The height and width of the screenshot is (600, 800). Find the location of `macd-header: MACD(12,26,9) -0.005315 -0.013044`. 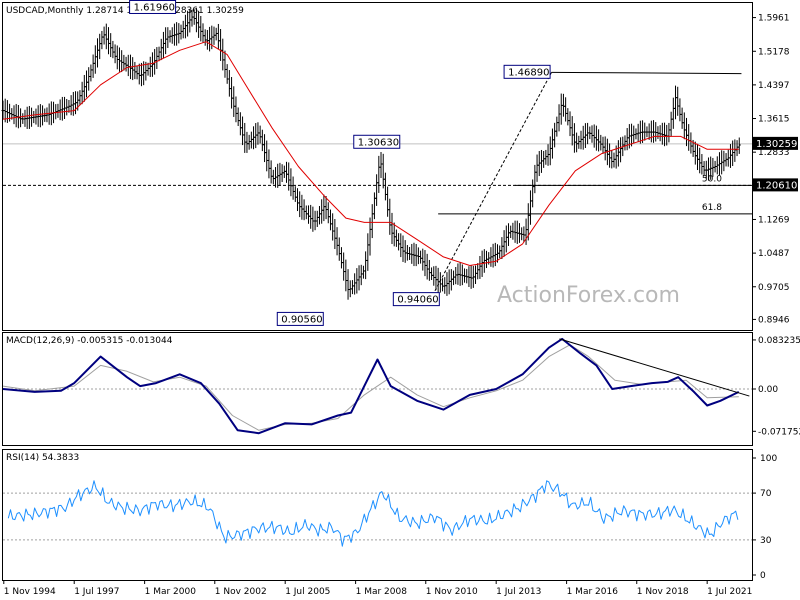

macd-header: MACD(12,26,9) -0.005315 -0.013044 is located at coordinates (89, 341).